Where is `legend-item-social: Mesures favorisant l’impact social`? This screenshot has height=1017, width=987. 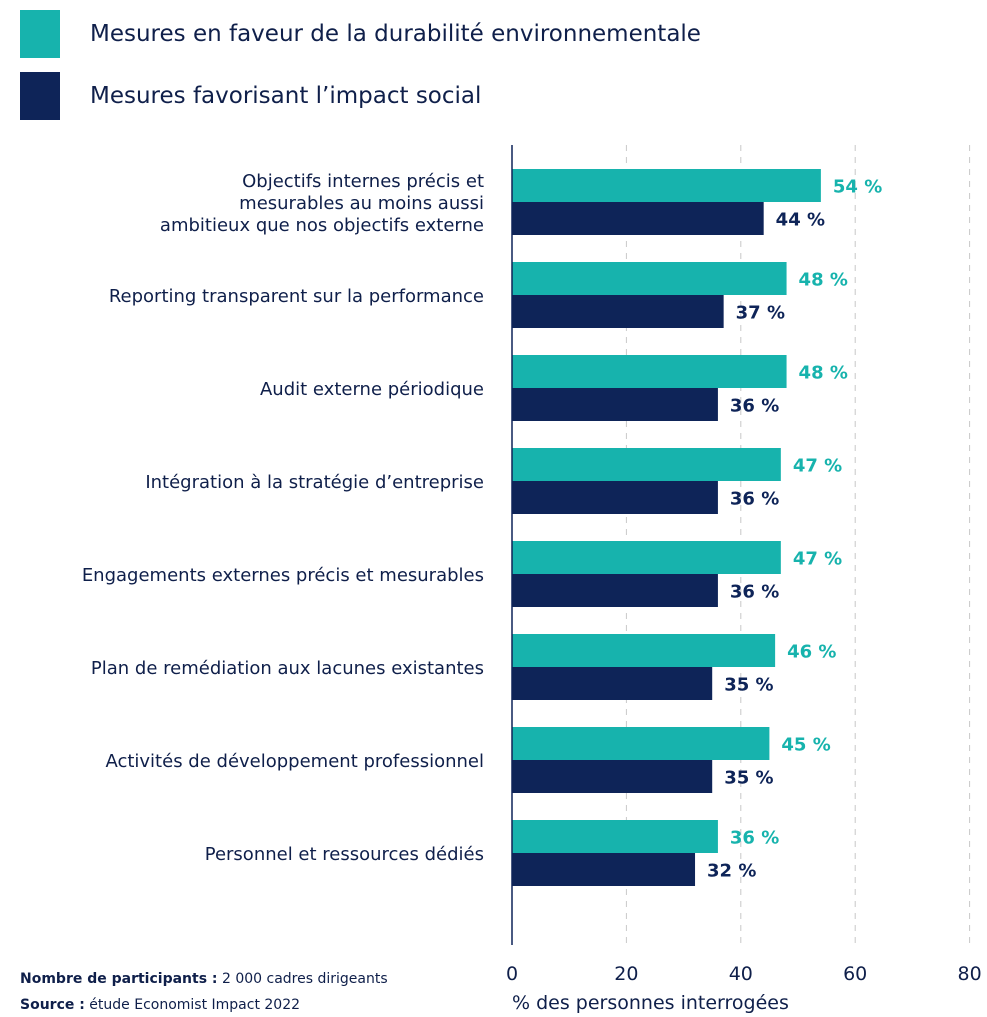
legend-item-social: Mesures favorisant l’impact social is located at coordinates (360, 96).